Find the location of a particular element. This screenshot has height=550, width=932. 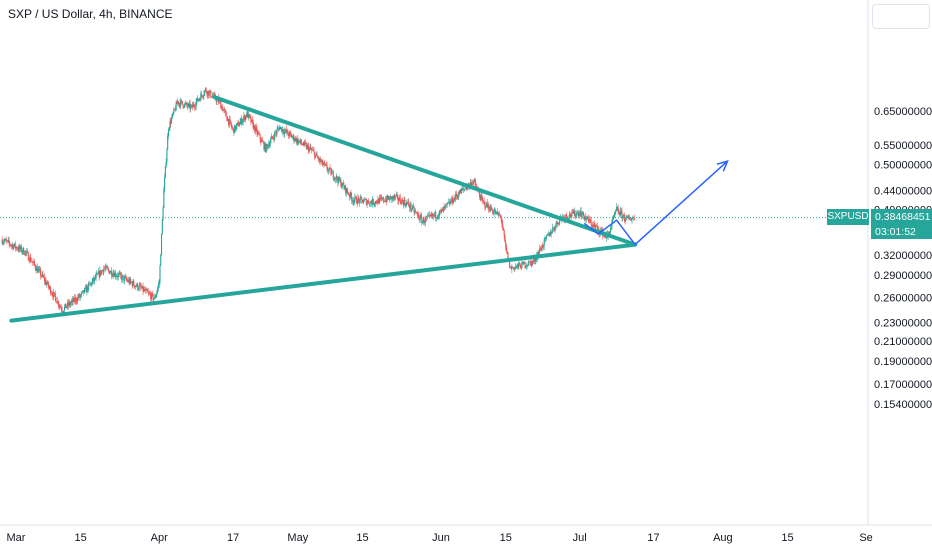

last-price-value: 0.38468451 is located at coordinates (901, 217).